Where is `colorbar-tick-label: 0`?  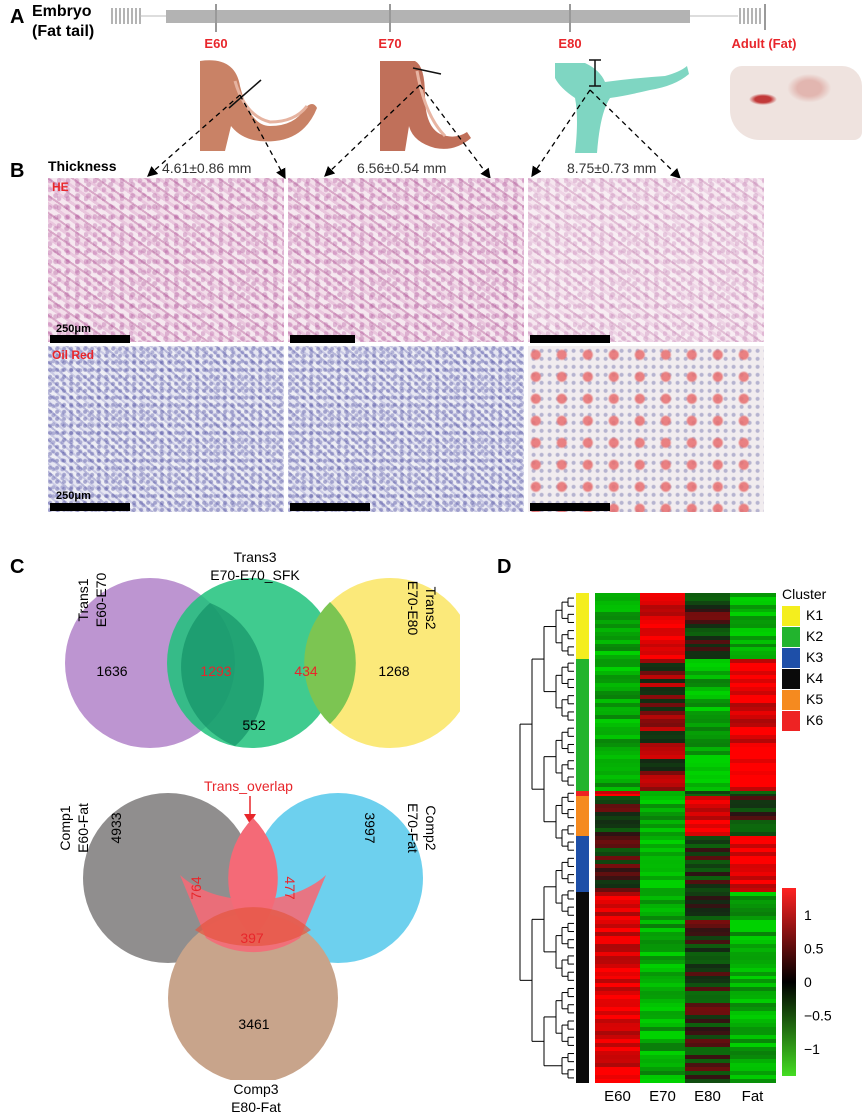
colorbar-tick-label: 0 is located at coordinates (808, 982).